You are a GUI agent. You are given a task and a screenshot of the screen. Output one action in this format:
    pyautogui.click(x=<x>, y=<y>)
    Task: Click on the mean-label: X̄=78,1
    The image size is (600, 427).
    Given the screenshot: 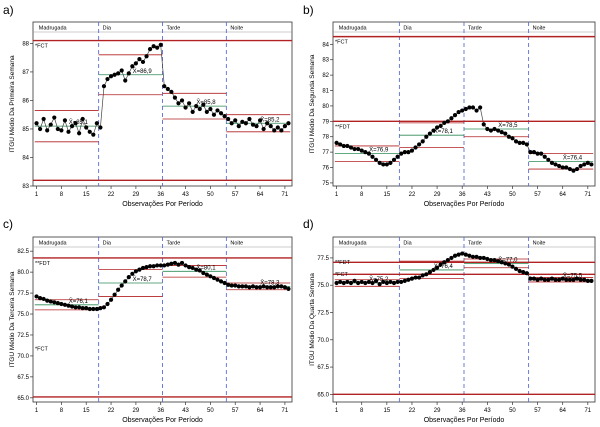 What is the action you would take?
    pyautogui.click(x=444, y=131)
    